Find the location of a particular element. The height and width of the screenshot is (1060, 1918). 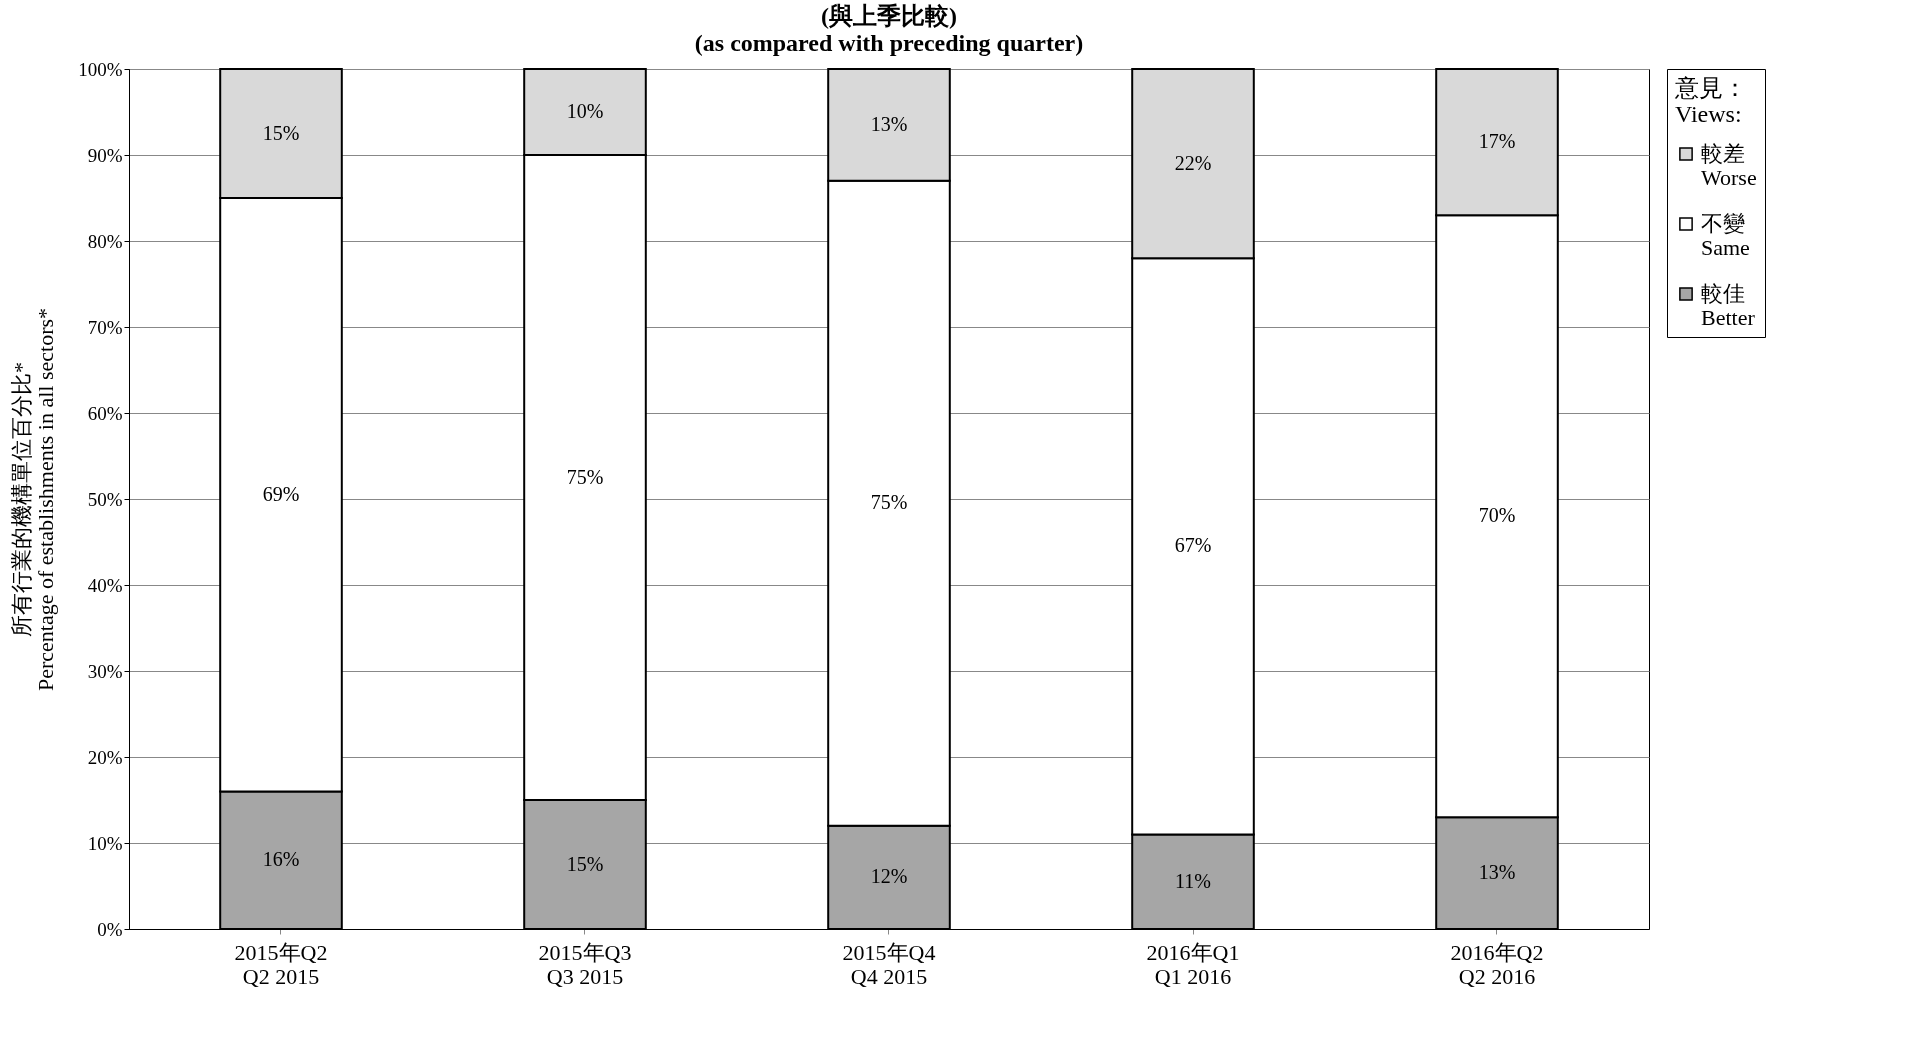

x-tick-label: 2015年Q4 Q4 2015 is located at coordinates (889, 964).